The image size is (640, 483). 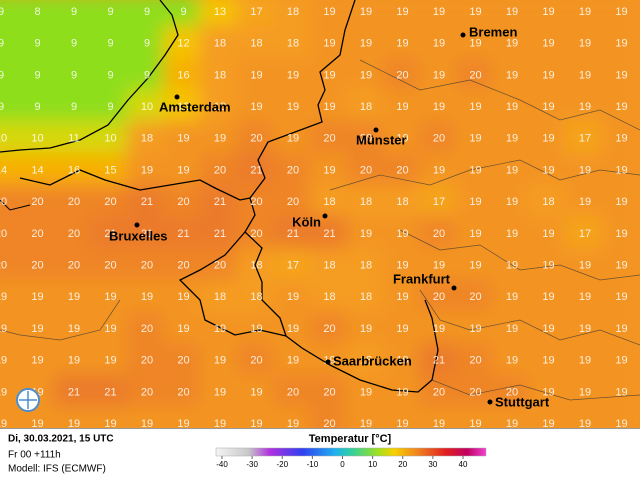 I want to click on datetime: Di, 30.03.2021, 15 UTC, so click(x=61, y=439).